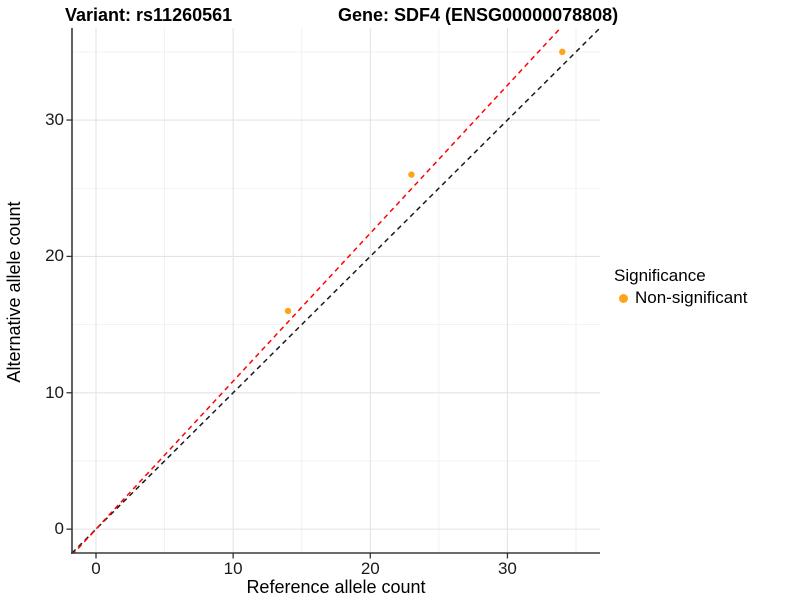 The image size is (800, 600). Describe the element at coordinates (54, 392) in the screenshot. I see `y-tick-label: 10` at that location.